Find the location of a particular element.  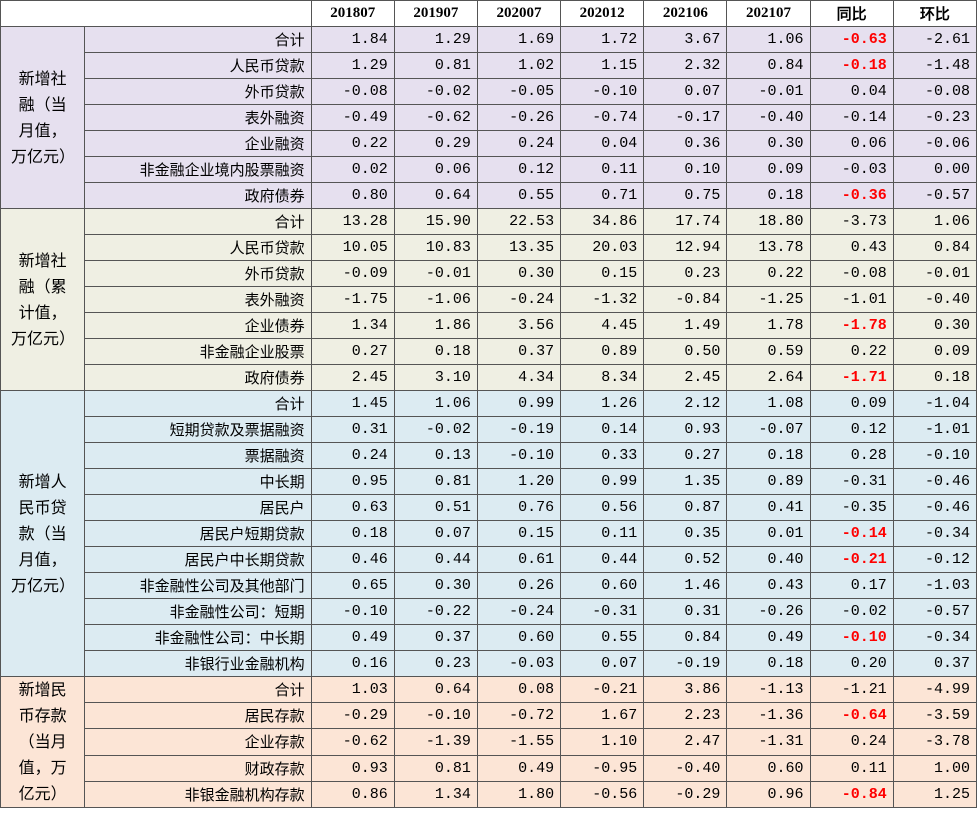

value-cell: 2.32 is located at coordinates (685, 65).